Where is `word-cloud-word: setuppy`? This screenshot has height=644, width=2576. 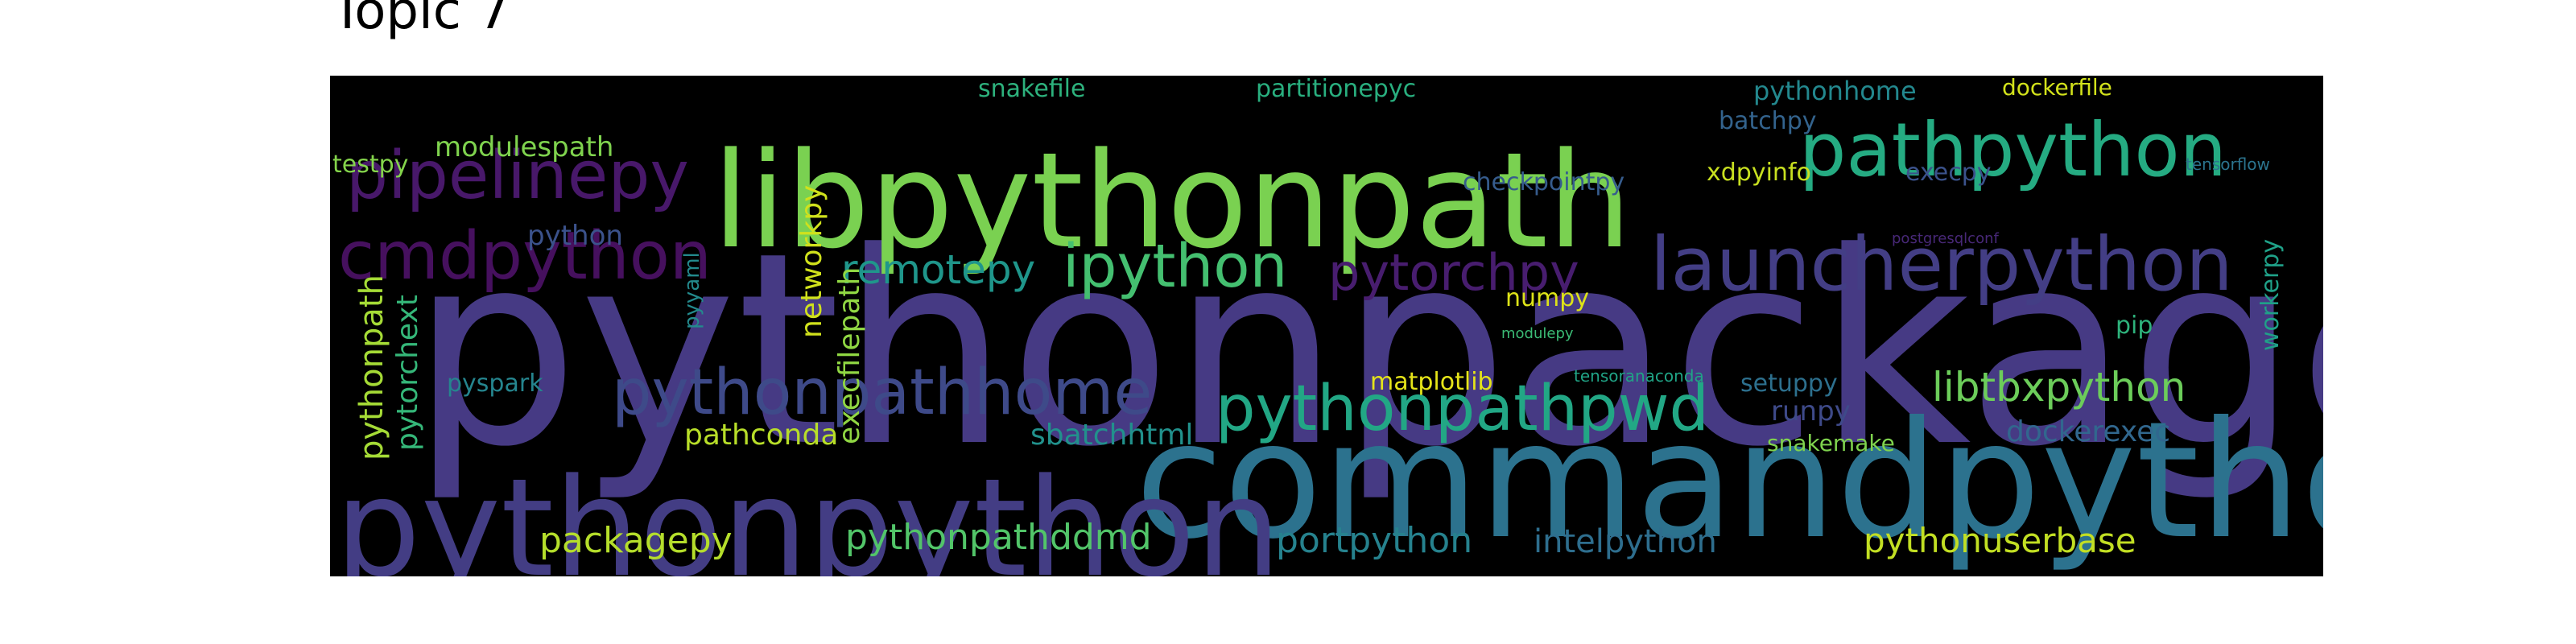
word-cloud-word: setuppy is located at coordinates (1789, 383).